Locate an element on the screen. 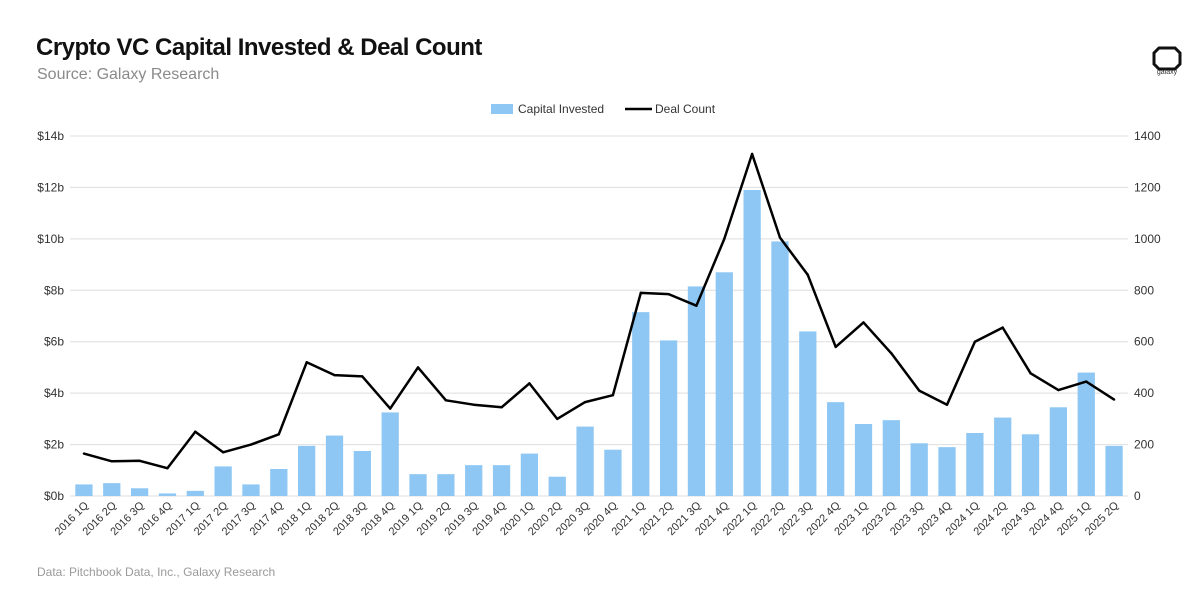 This screenshot has height=591, width=1200. bar-2017-3Q is located at coordinates (251, 490).